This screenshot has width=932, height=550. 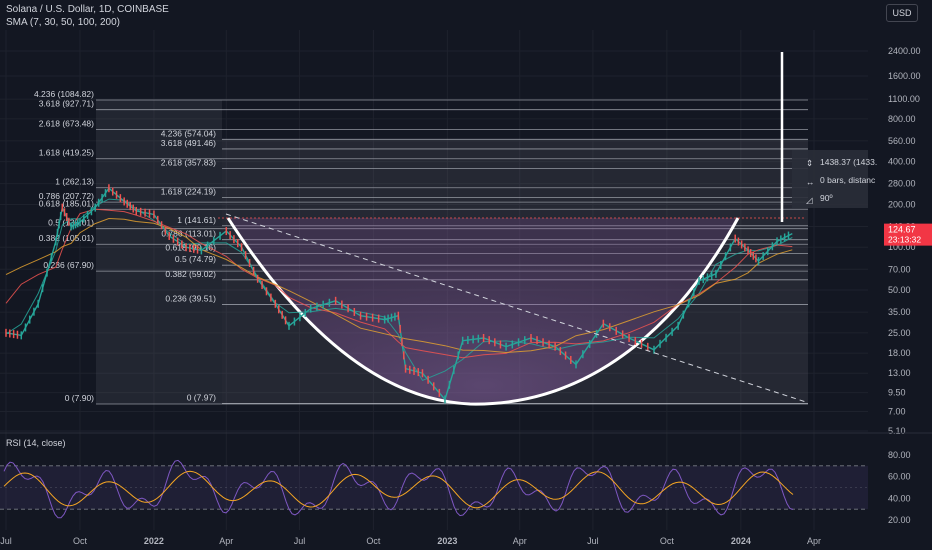 What do you see at coordinates (188, 191) in the screenshot?
I see `fib-level-label: 1.618 (224.19)` at bounding box center [188, 191].